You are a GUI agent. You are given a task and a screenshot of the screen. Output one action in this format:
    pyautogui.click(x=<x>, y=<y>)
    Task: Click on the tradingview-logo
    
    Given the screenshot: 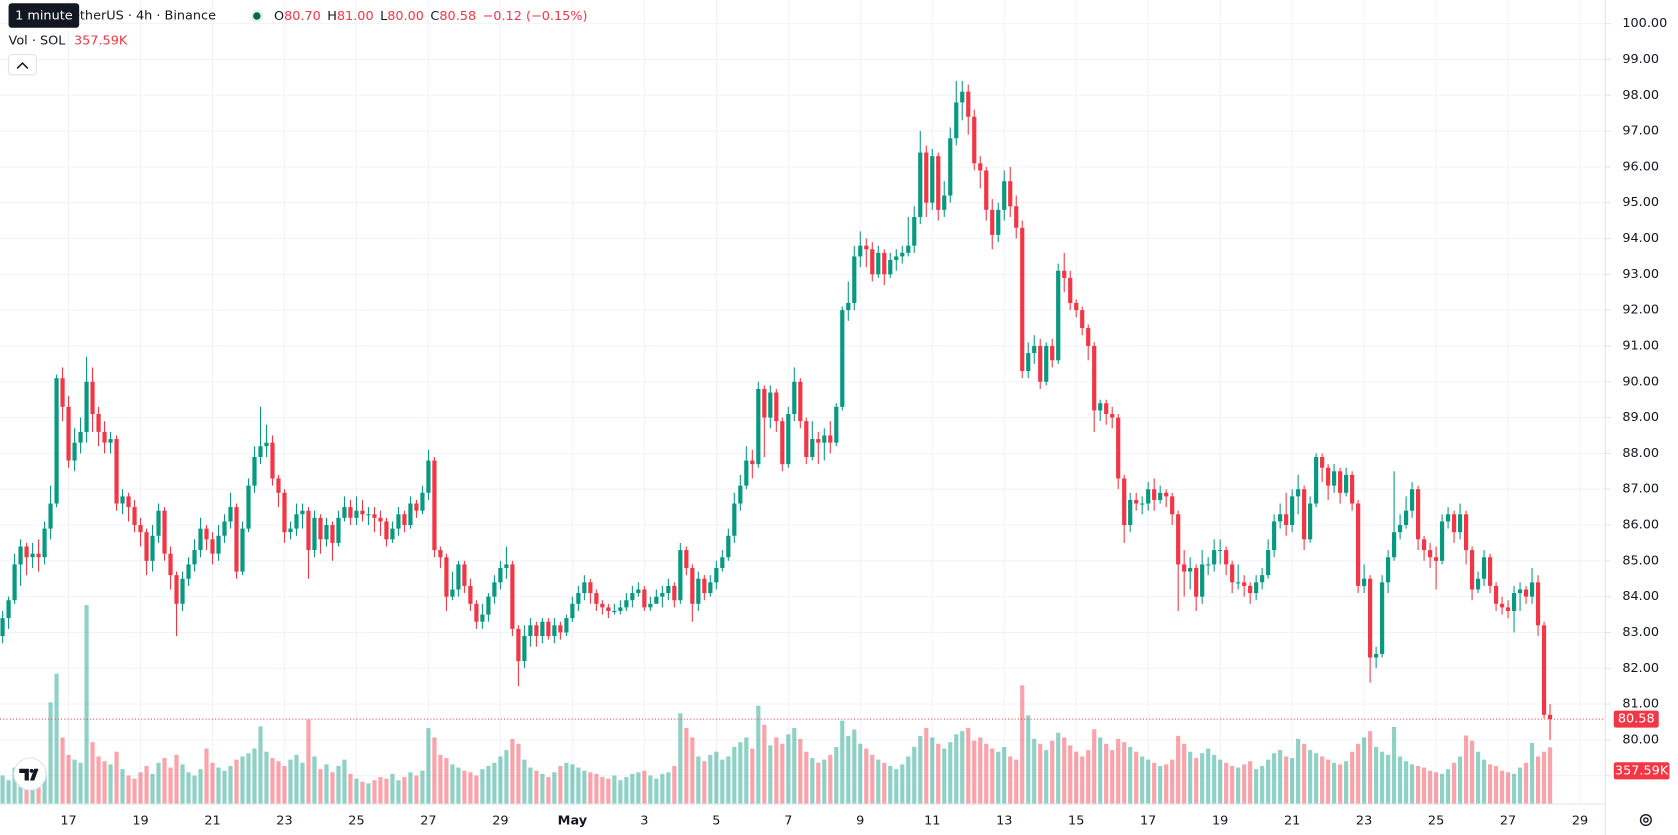 What is the action you would take?
    pyautogui.click(x=30, y=774)
    